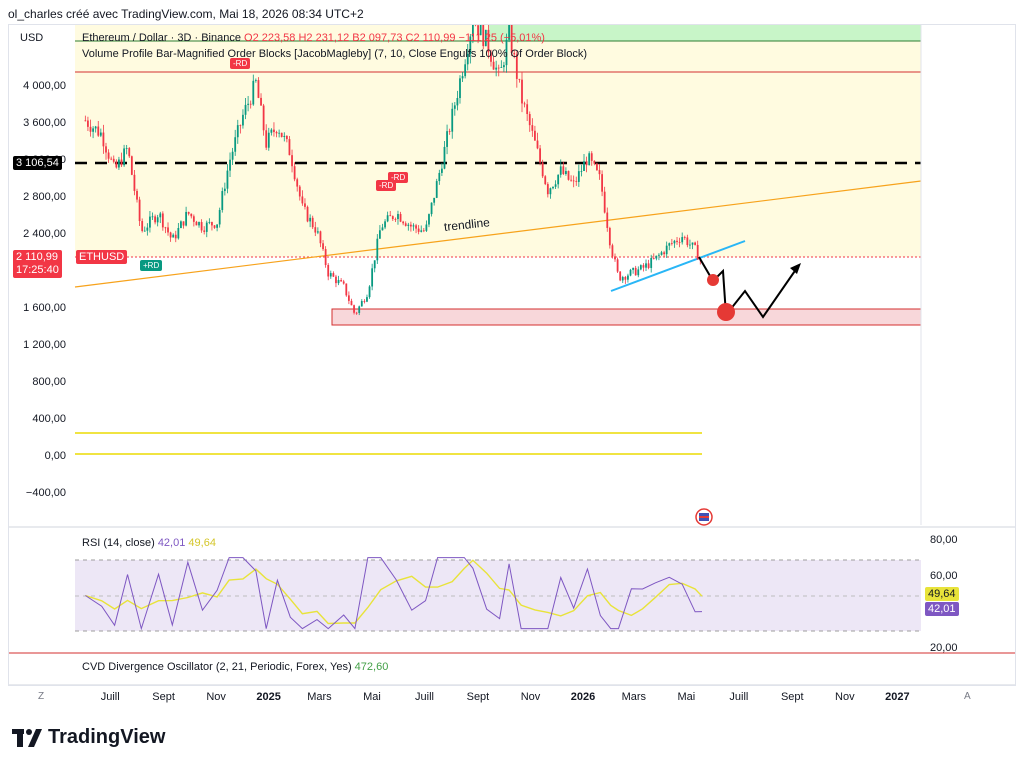 This screenshot has width=1024, height=764. What do you see at coordinates (845, 697) in the screenshot?
I see `time-axis-label: Nov` at bounding box center [845, 697].